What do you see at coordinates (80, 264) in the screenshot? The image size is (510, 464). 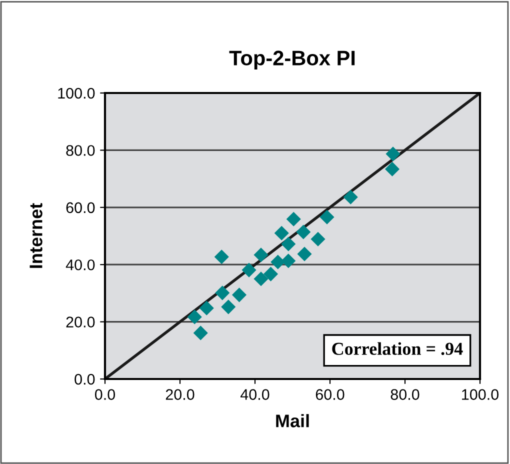 I see `y-tick-label: 40.0` at bounding box center [80, 264].